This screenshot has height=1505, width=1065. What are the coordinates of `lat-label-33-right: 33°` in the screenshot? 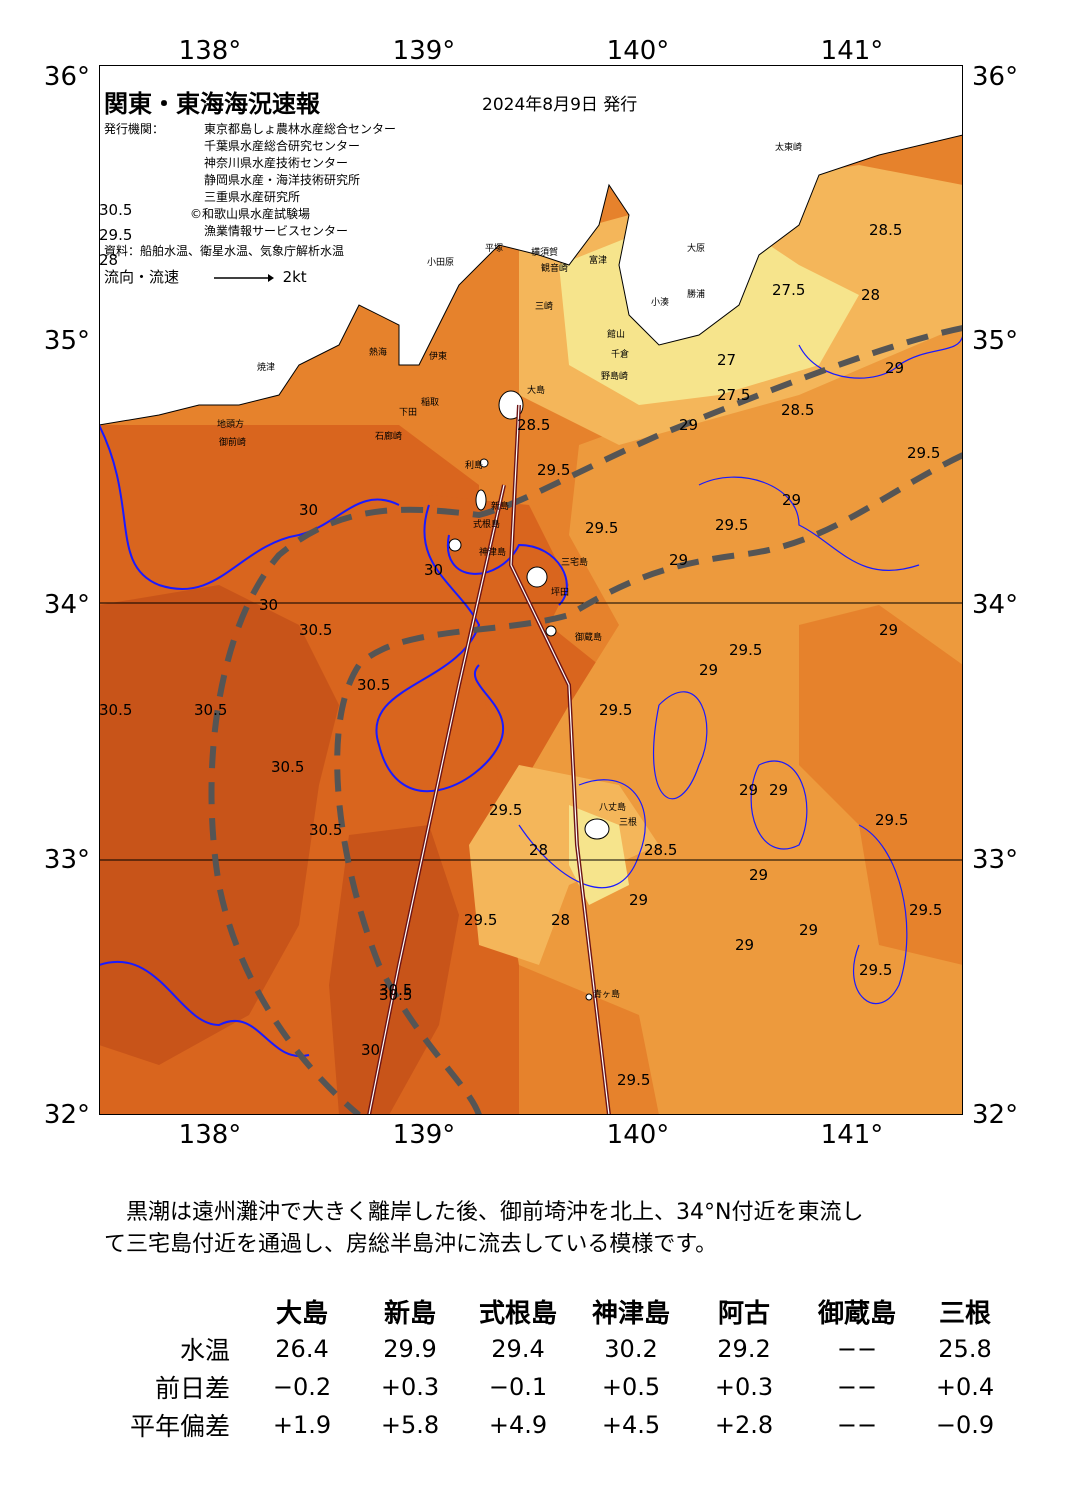 It's located at (995, 860).